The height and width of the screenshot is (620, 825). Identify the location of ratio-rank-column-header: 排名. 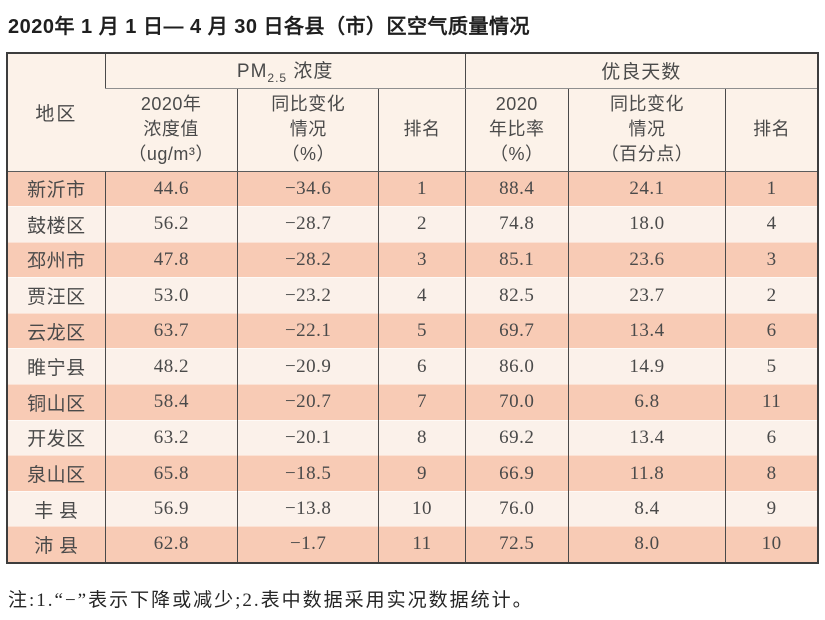
(771, 130).